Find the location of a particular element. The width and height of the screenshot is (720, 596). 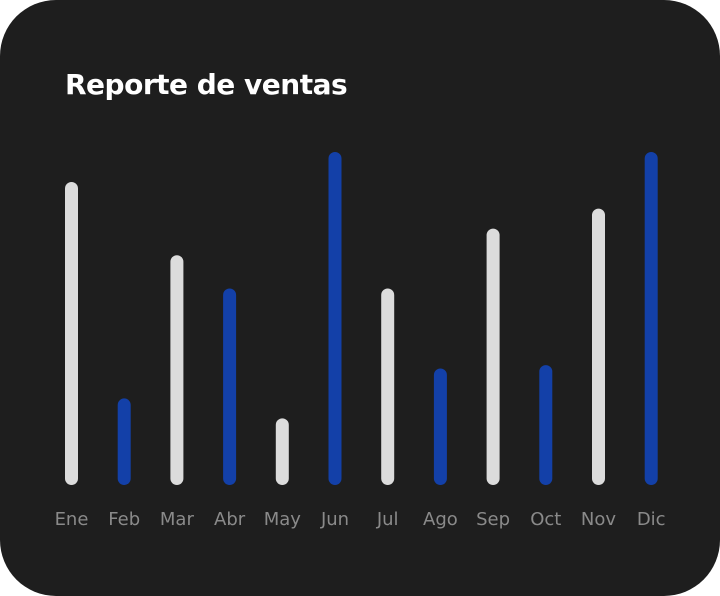

tick-label-dic: Dic is located at coordinates (651, 519).